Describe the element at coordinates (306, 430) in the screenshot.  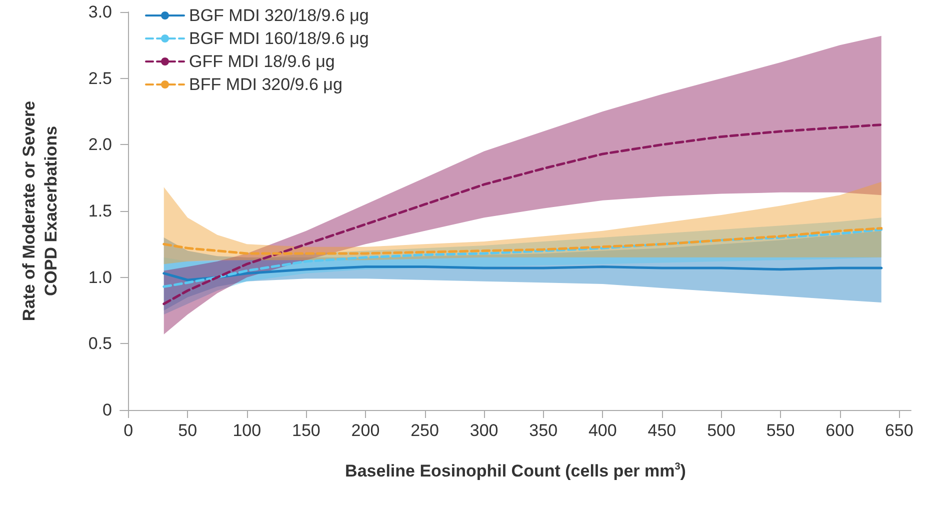
I see `x-tick-label: 150` at that location.